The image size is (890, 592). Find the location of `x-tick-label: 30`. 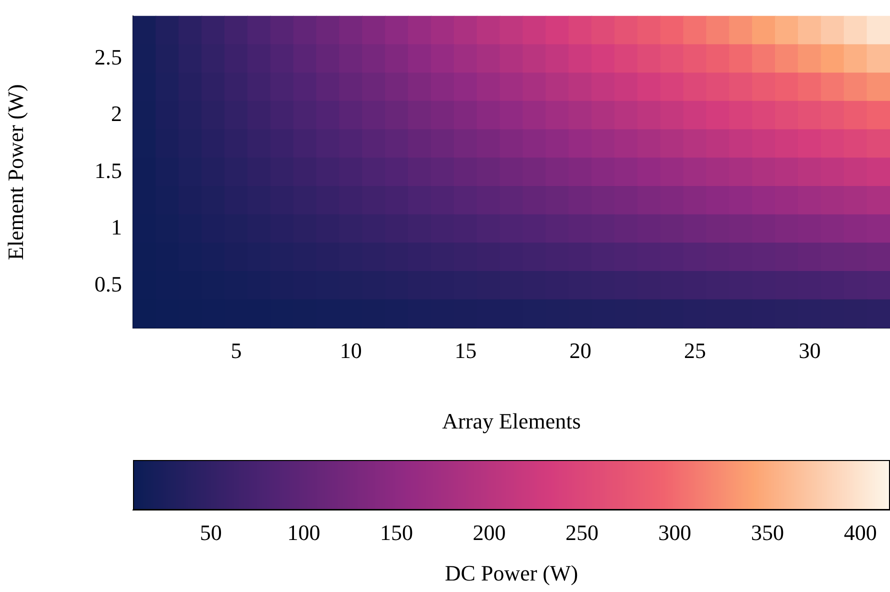

x-tick-label: 30 is located at coordinates (809, 350).